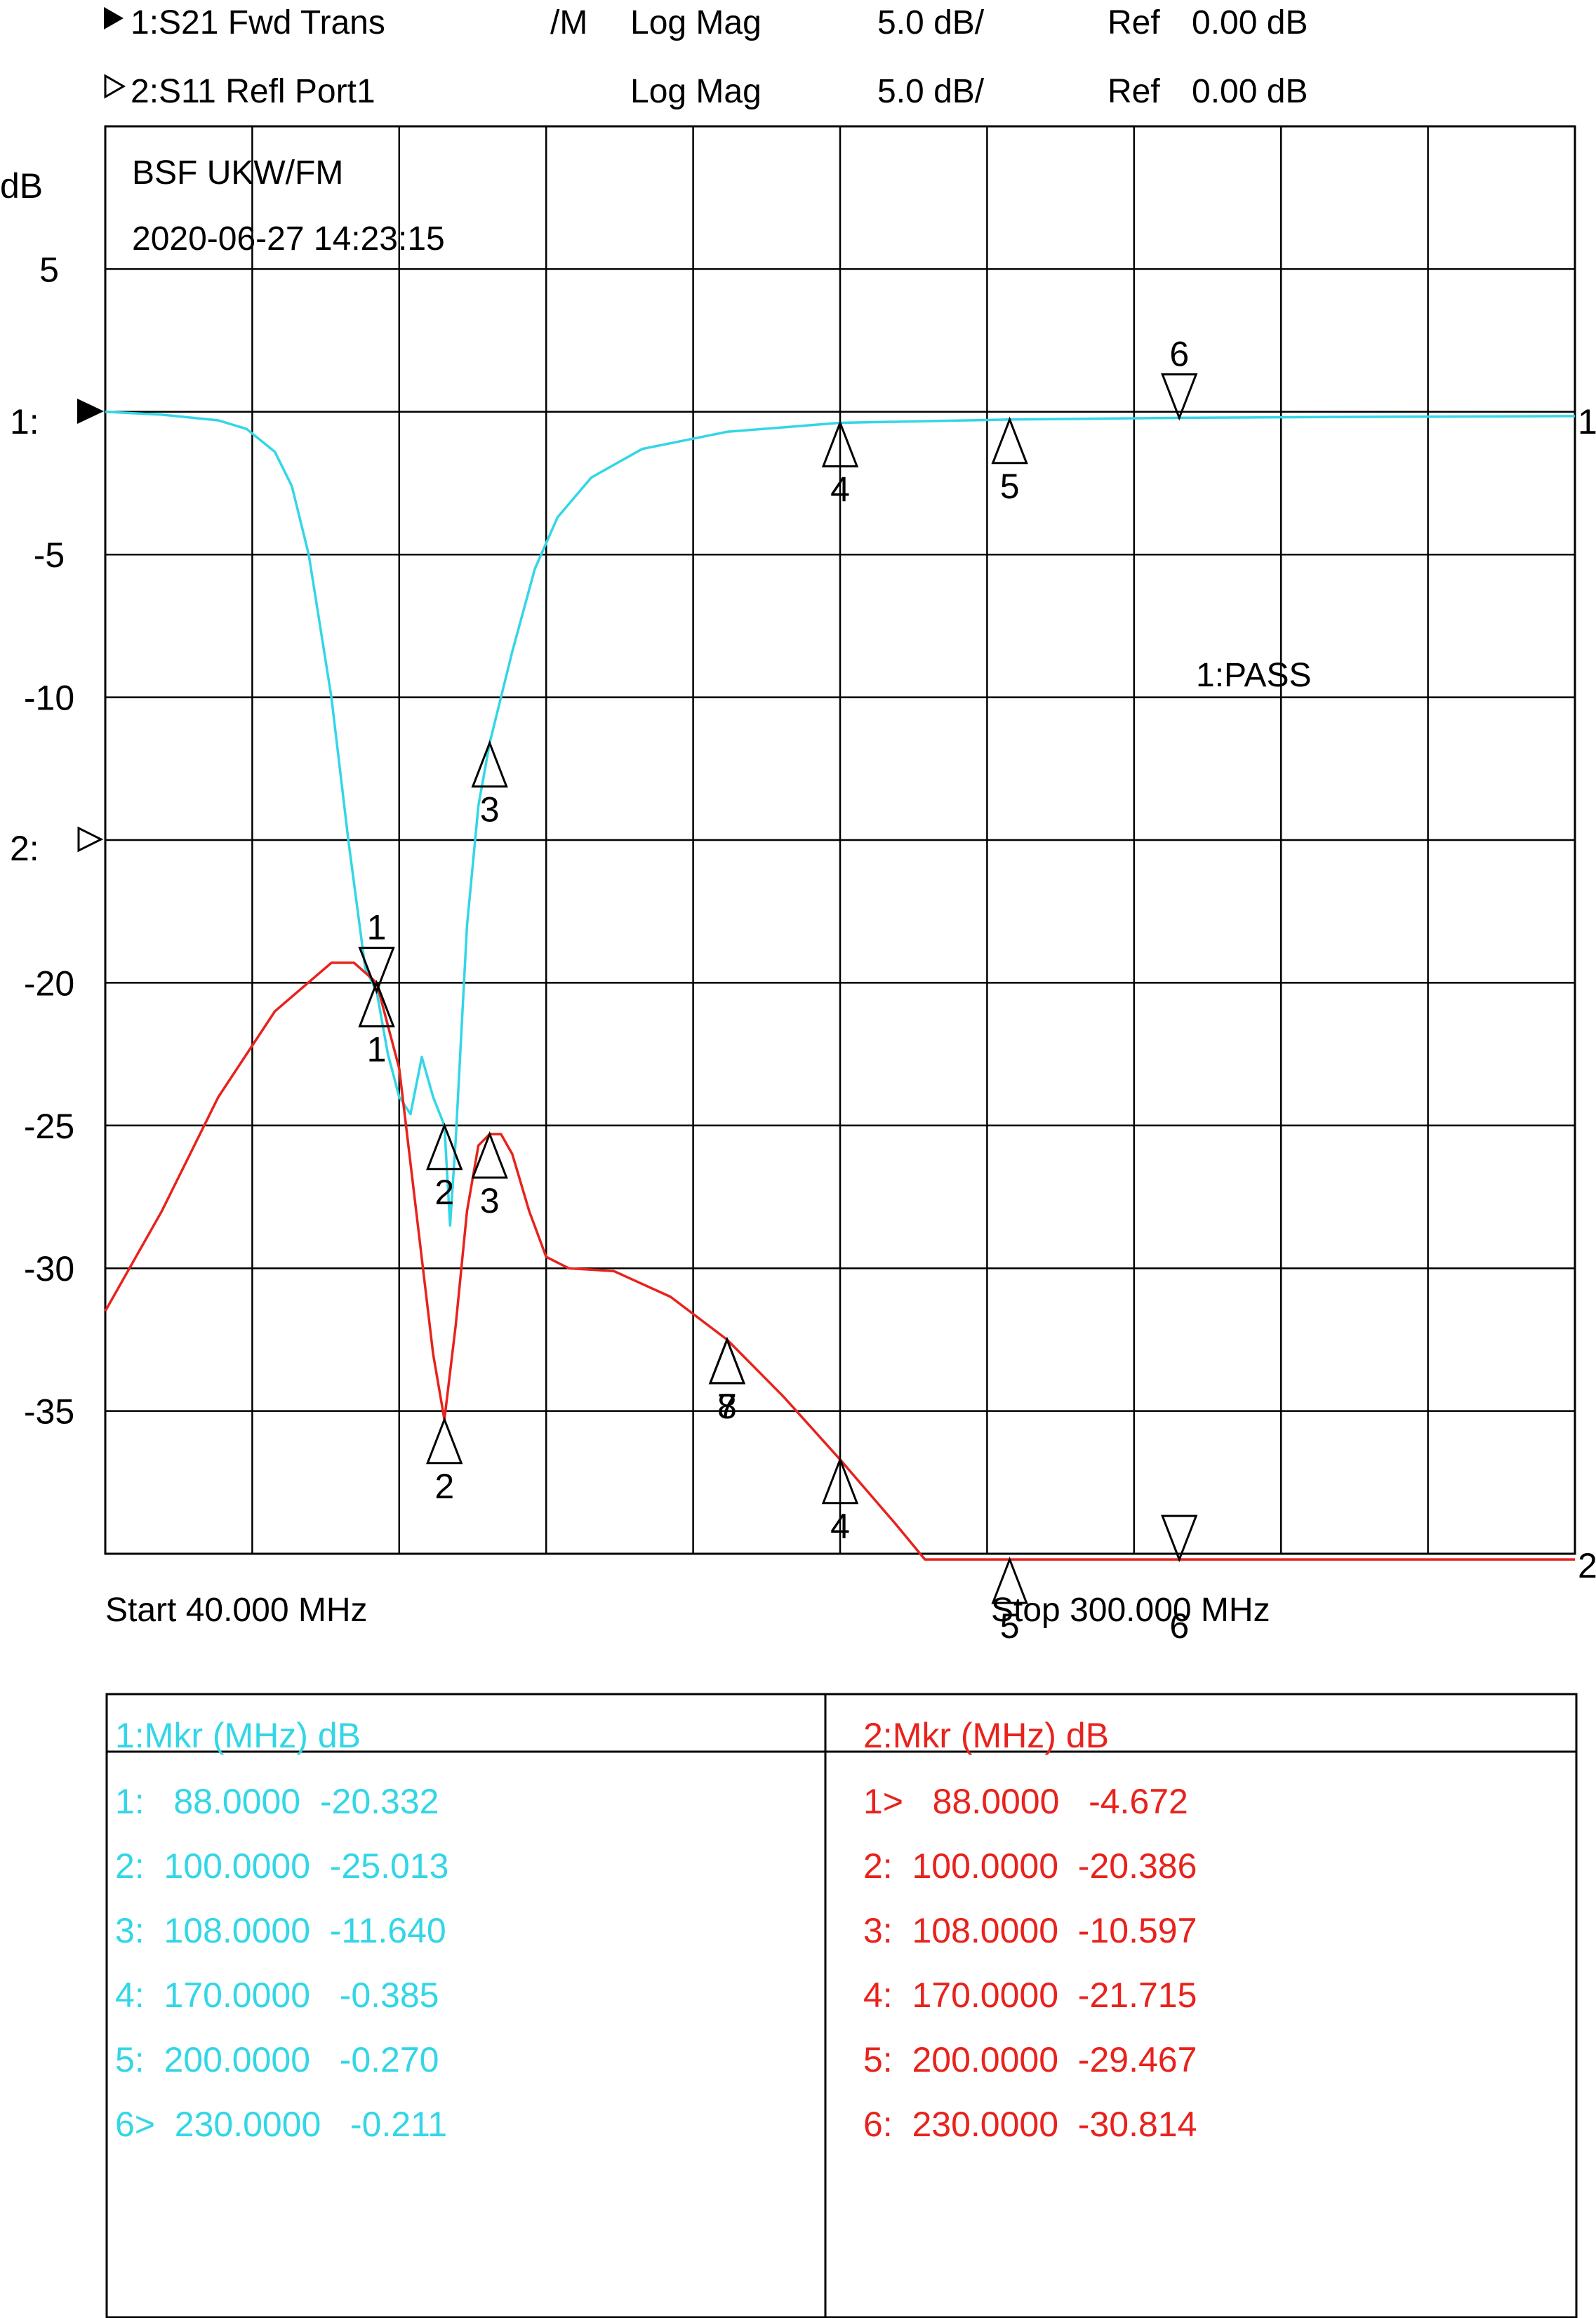  Describe the element at coordinates (1254, 675) in the screenshot. I see `limit-pass-label: 1:PASS` at that location.